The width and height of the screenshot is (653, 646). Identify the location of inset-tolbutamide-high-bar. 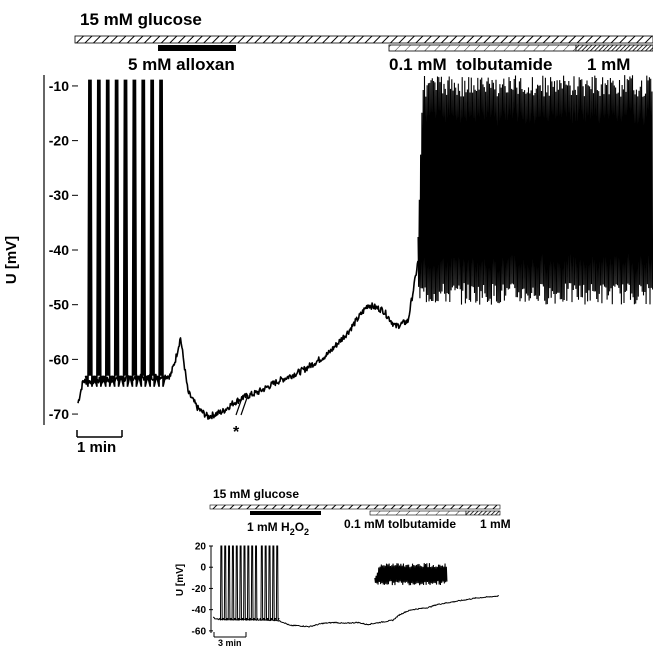
(483, 513).